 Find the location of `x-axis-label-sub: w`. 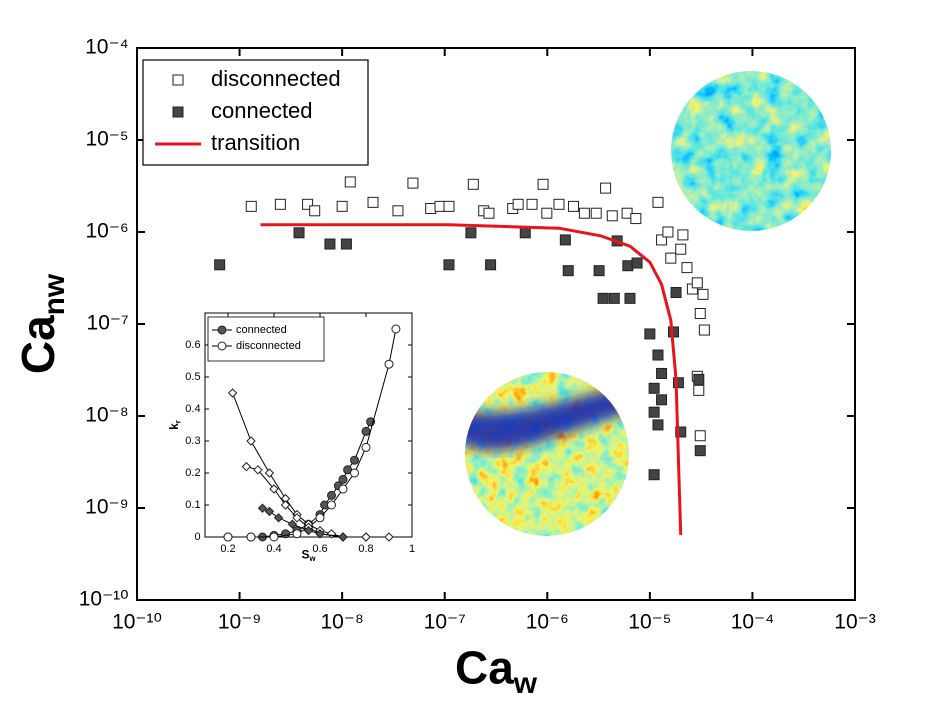

x-axis-label-sub: w is located at coordinates (525, 683).